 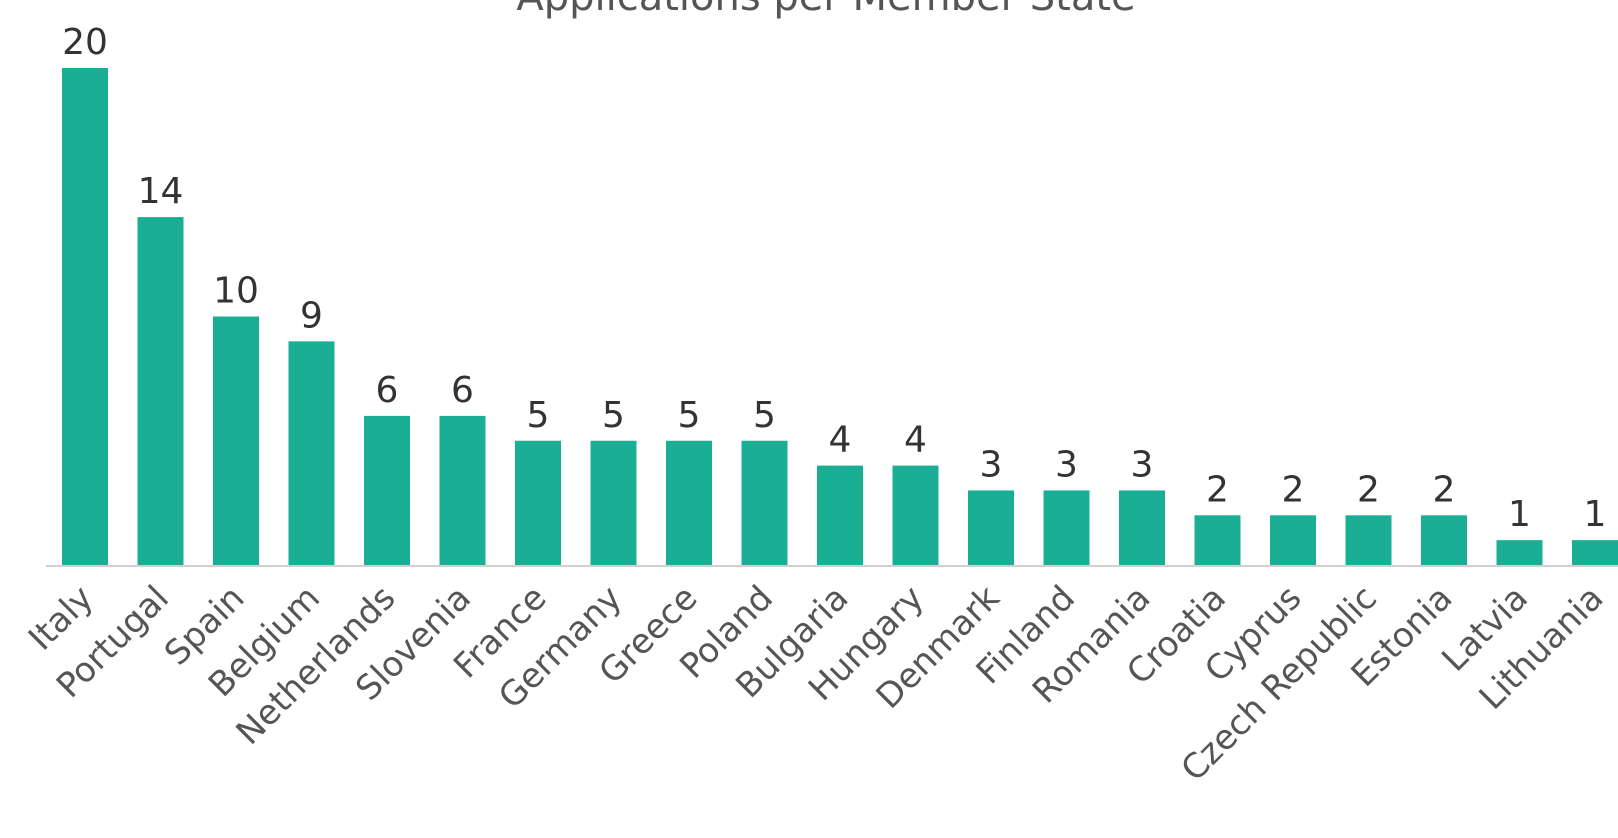 What do you see at coordinates (825, 10) in the screenshot?
I see `chart-title: Applications per Member State` at bounding box center [825, 10].